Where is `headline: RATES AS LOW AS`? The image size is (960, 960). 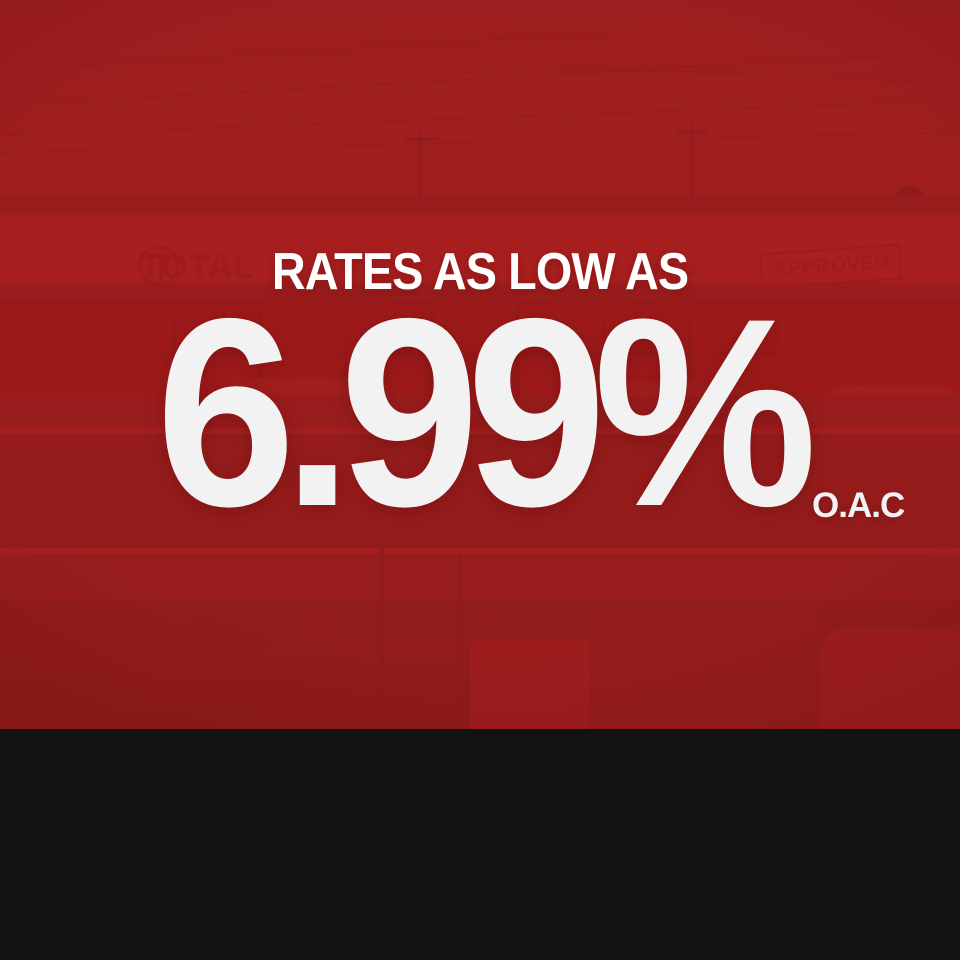 headline: RATES AS LOW AS is located at coordinates (480, 272).